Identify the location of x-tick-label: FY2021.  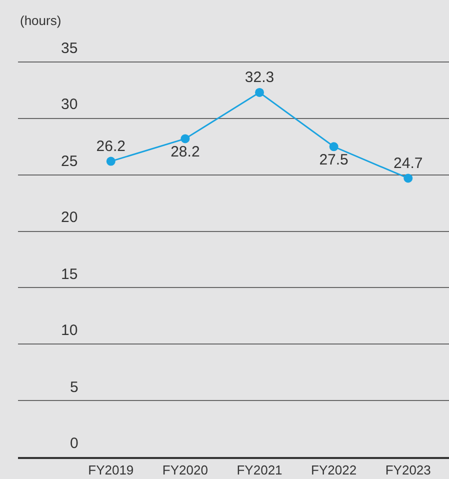
(259, 470).